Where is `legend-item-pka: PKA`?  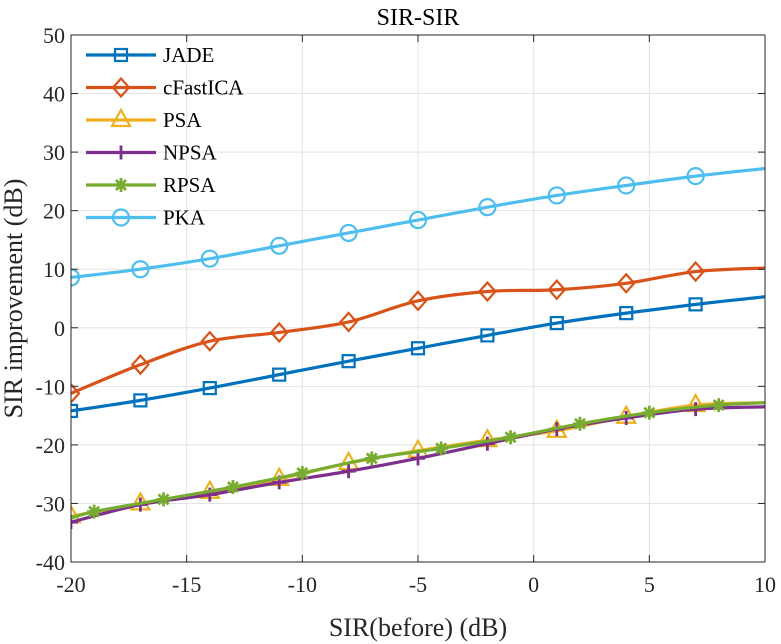
legend-item-pka: PKA is located at coordinates (146, 218).